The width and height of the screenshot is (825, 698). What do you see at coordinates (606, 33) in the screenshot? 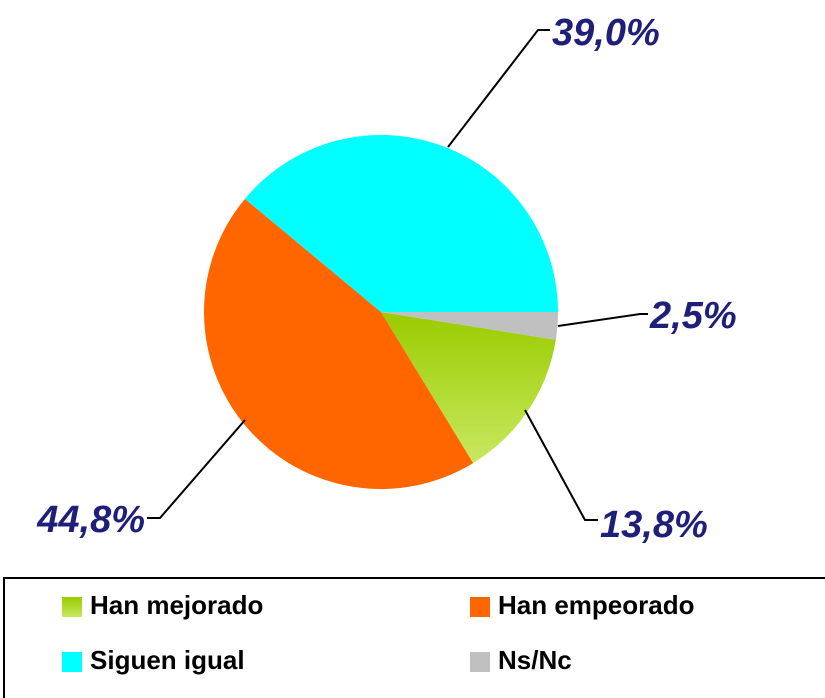
I see `value-label: 39,0%` at bounding box center [606, 33].